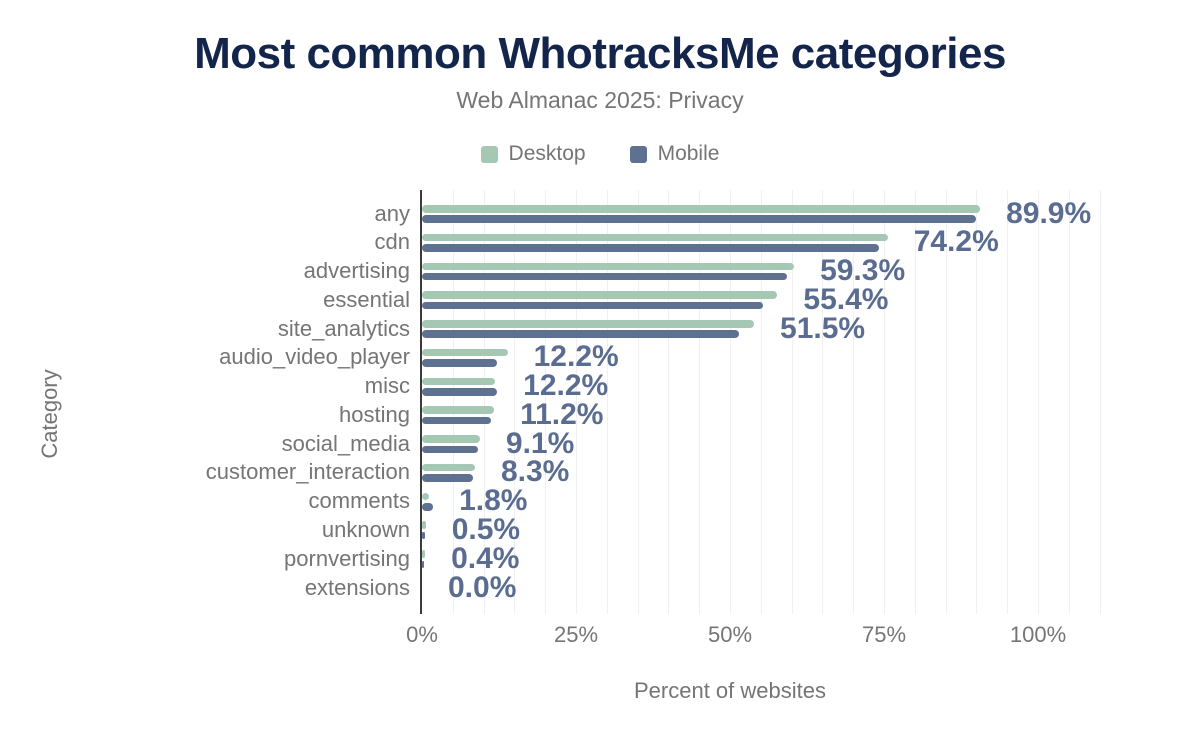  I want to click on desktop-bar-pornvertising, so click(424, 554).